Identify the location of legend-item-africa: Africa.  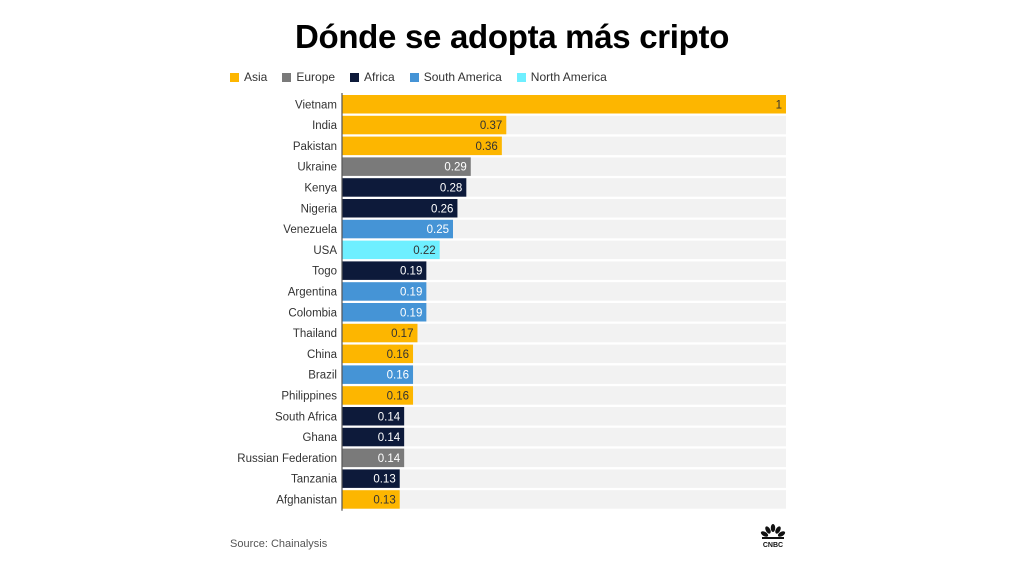
(372, 77).